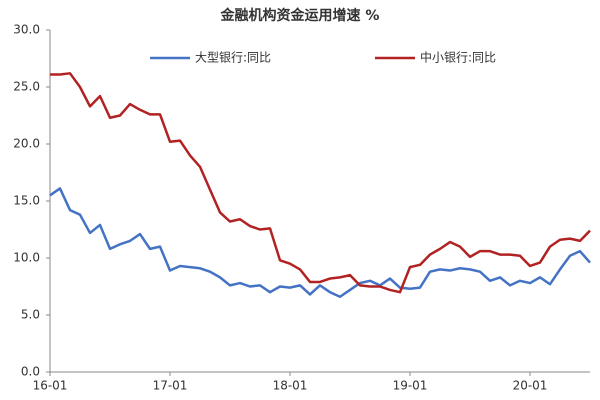 This screenshot has height=400, width=600. What do you see at coordinates (30, 372) in the screenshot?
I see `y-tick-label: 0.0` at bounding box center [30, 372].